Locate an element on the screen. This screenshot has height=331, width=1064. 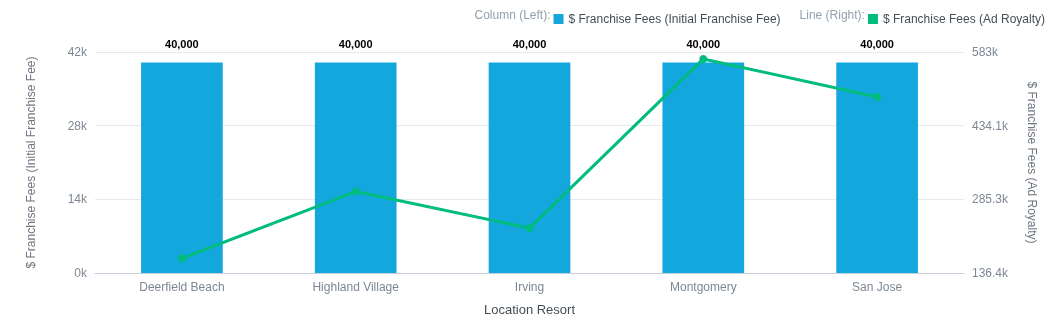
x-tick-label: Deerfield Beach is located at coordinates (182, 287).